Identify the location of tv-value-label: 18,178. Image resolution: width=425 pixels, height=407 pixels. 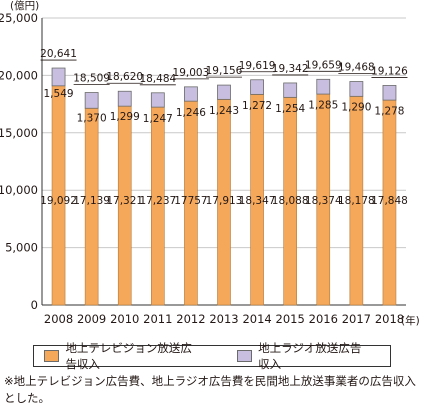
(356, 201).